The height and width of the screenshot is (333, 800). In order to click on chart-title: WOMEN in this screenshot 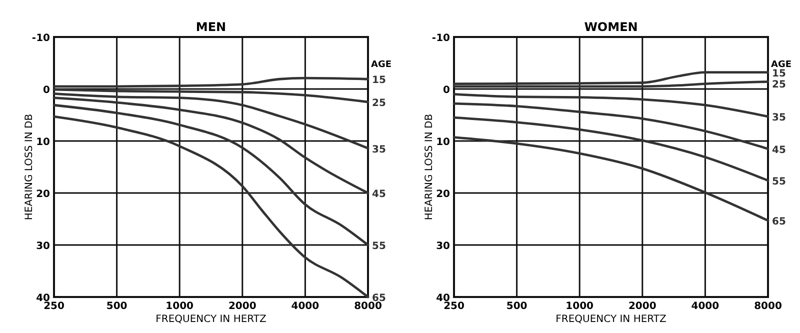, I will do `click(611, 27)`.